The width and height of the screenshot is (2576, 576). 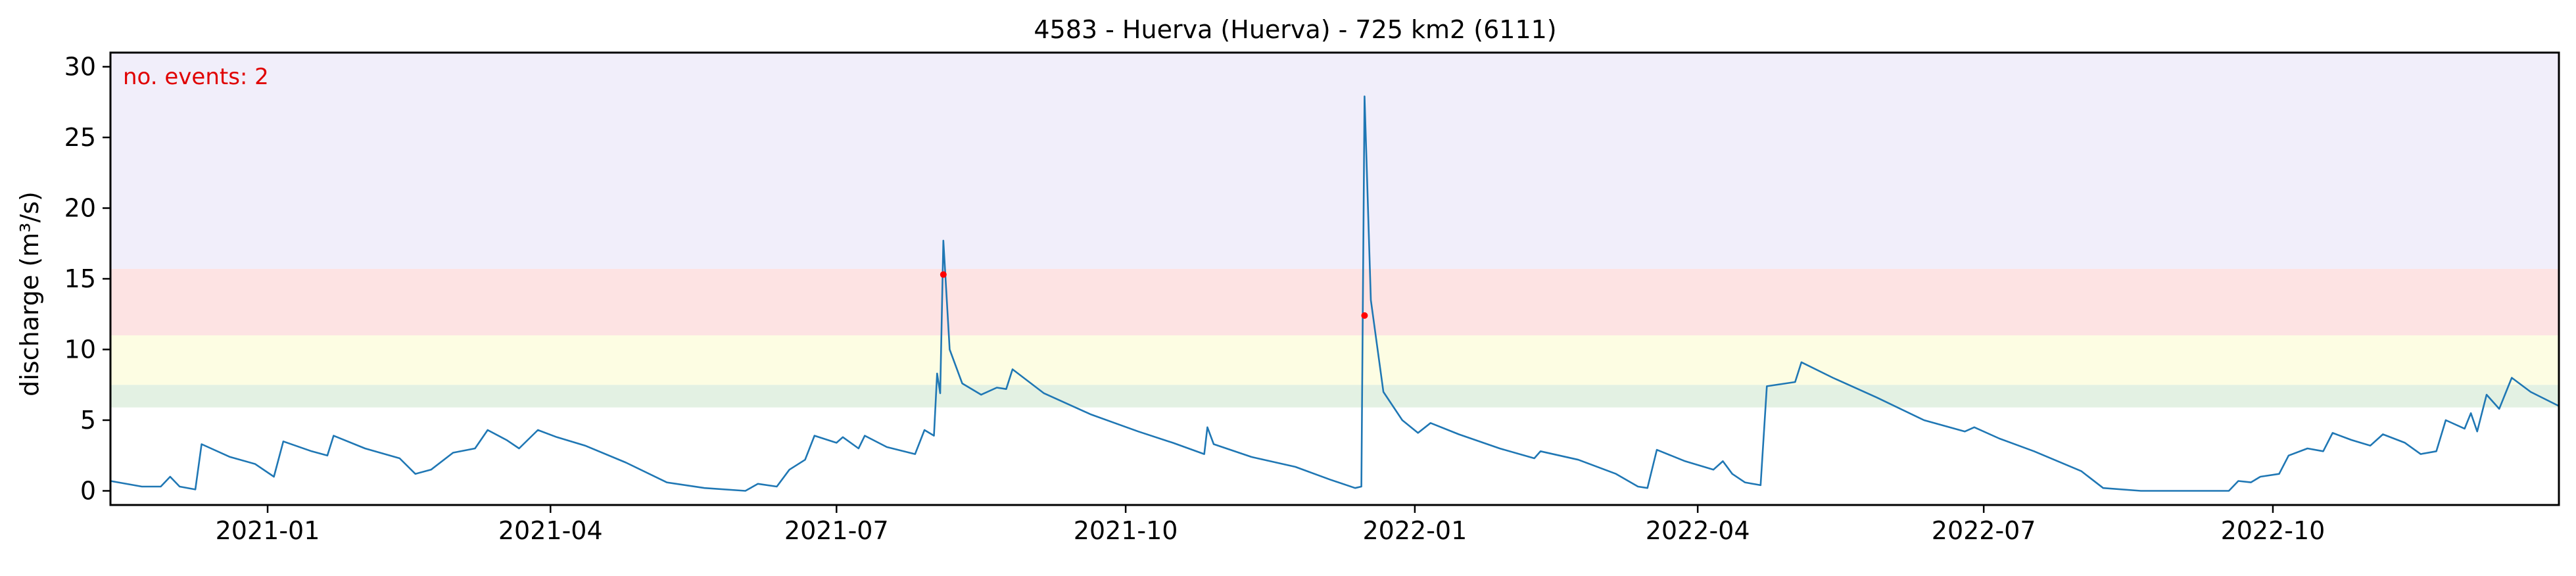 I want to click on y-tick-label-6: 30, so click(x=80, y=67).